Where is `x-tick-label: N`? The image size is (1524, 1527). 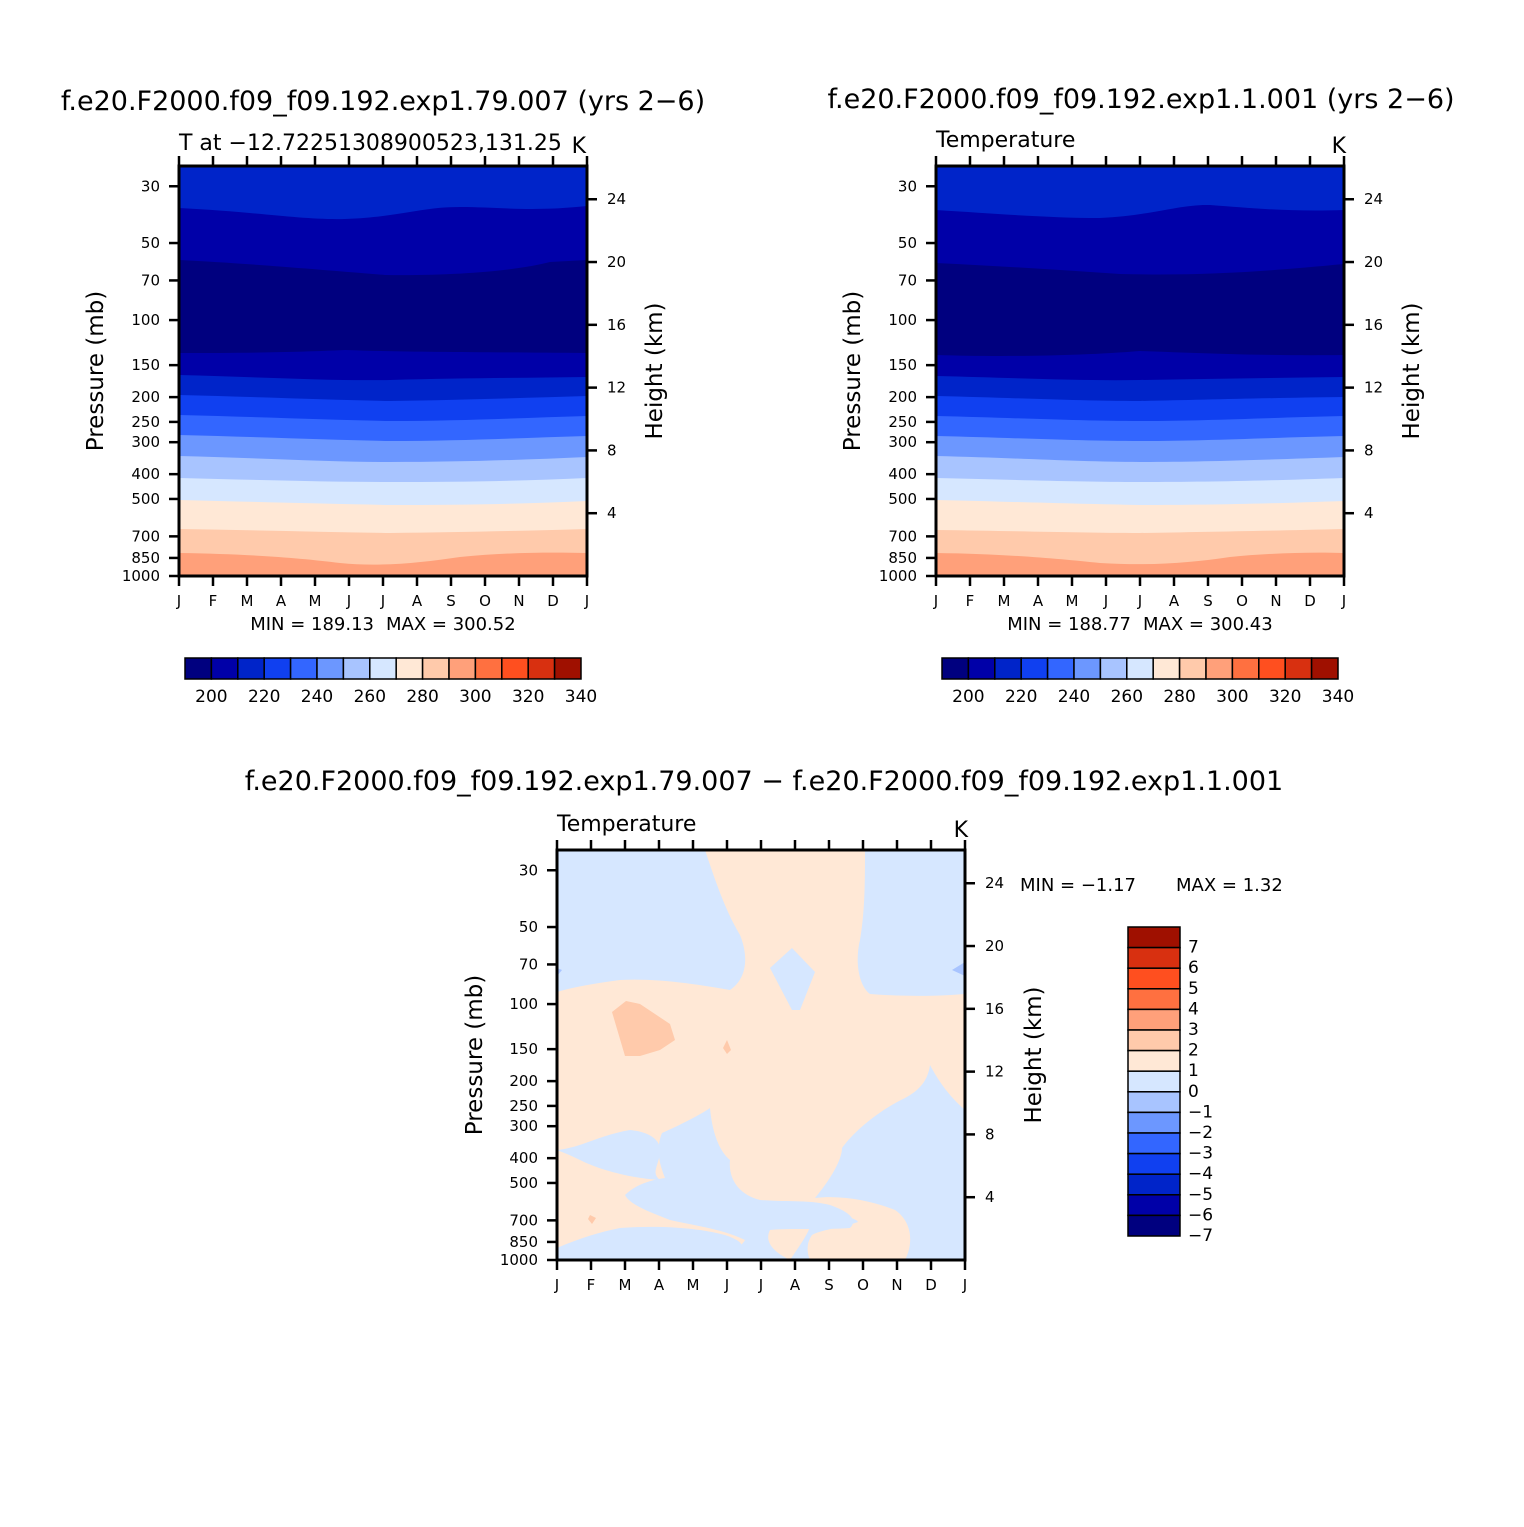 x-tick-label: N is located at coordinates (1275, 601).